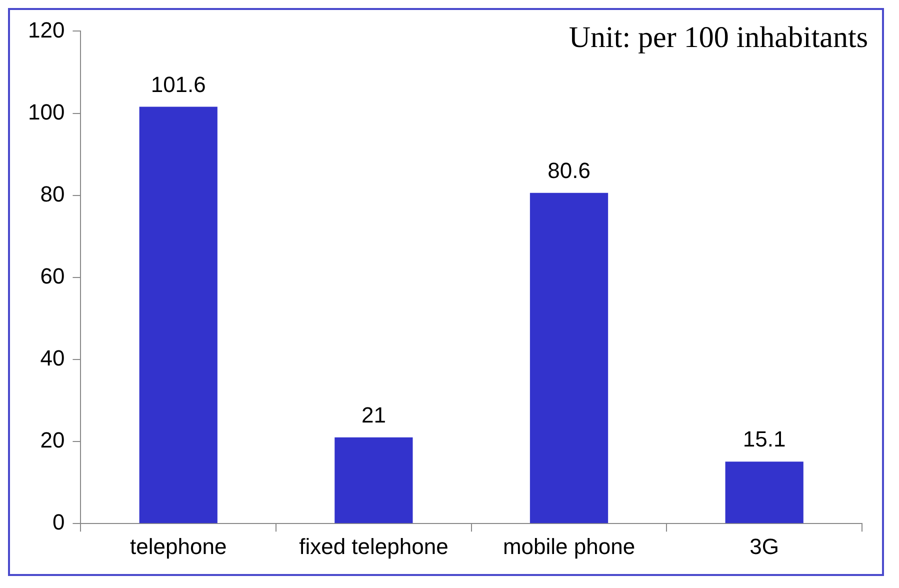 The width and height of the screenshot is (899, 588). Describe the element at coordinates (569, 546) in the screenshot. I see `x-tick-label: mobile phone` at that location.